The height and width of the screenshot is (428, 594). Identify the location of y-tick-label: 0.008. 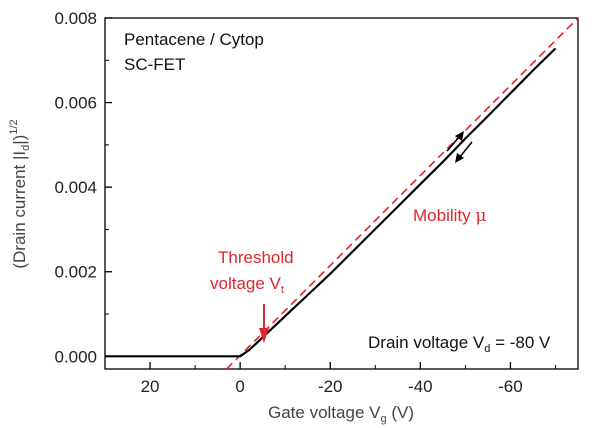
(75, 18).